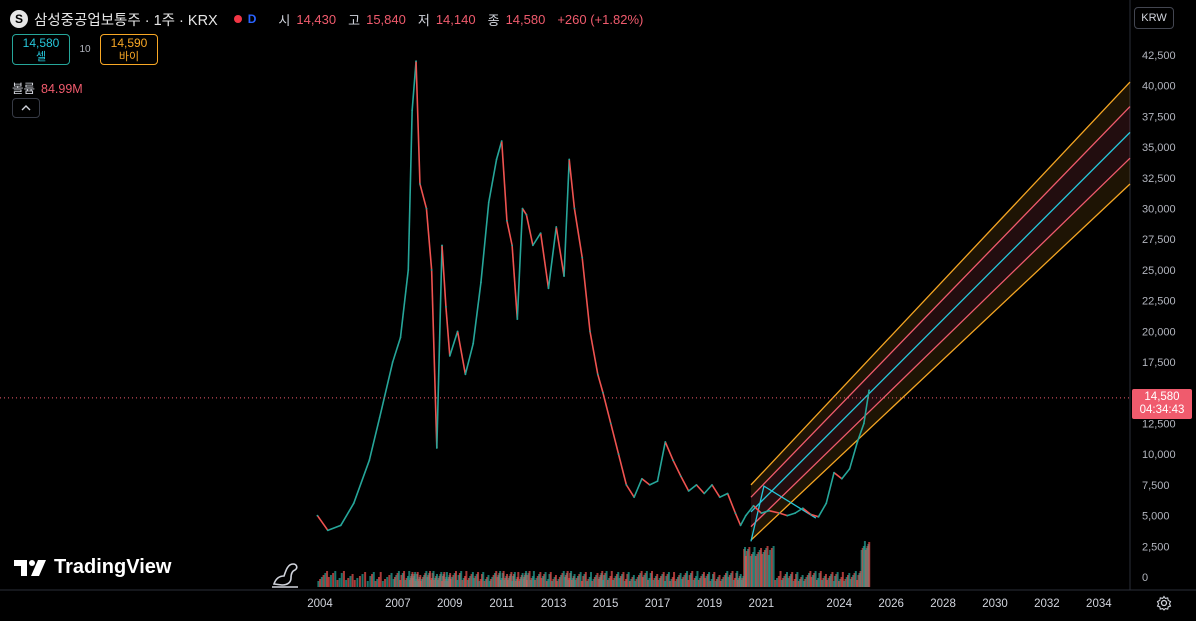 This screenshot has height=621, width=1196. I want to click on sell-button: 14,580 셀, so click(41, 49).